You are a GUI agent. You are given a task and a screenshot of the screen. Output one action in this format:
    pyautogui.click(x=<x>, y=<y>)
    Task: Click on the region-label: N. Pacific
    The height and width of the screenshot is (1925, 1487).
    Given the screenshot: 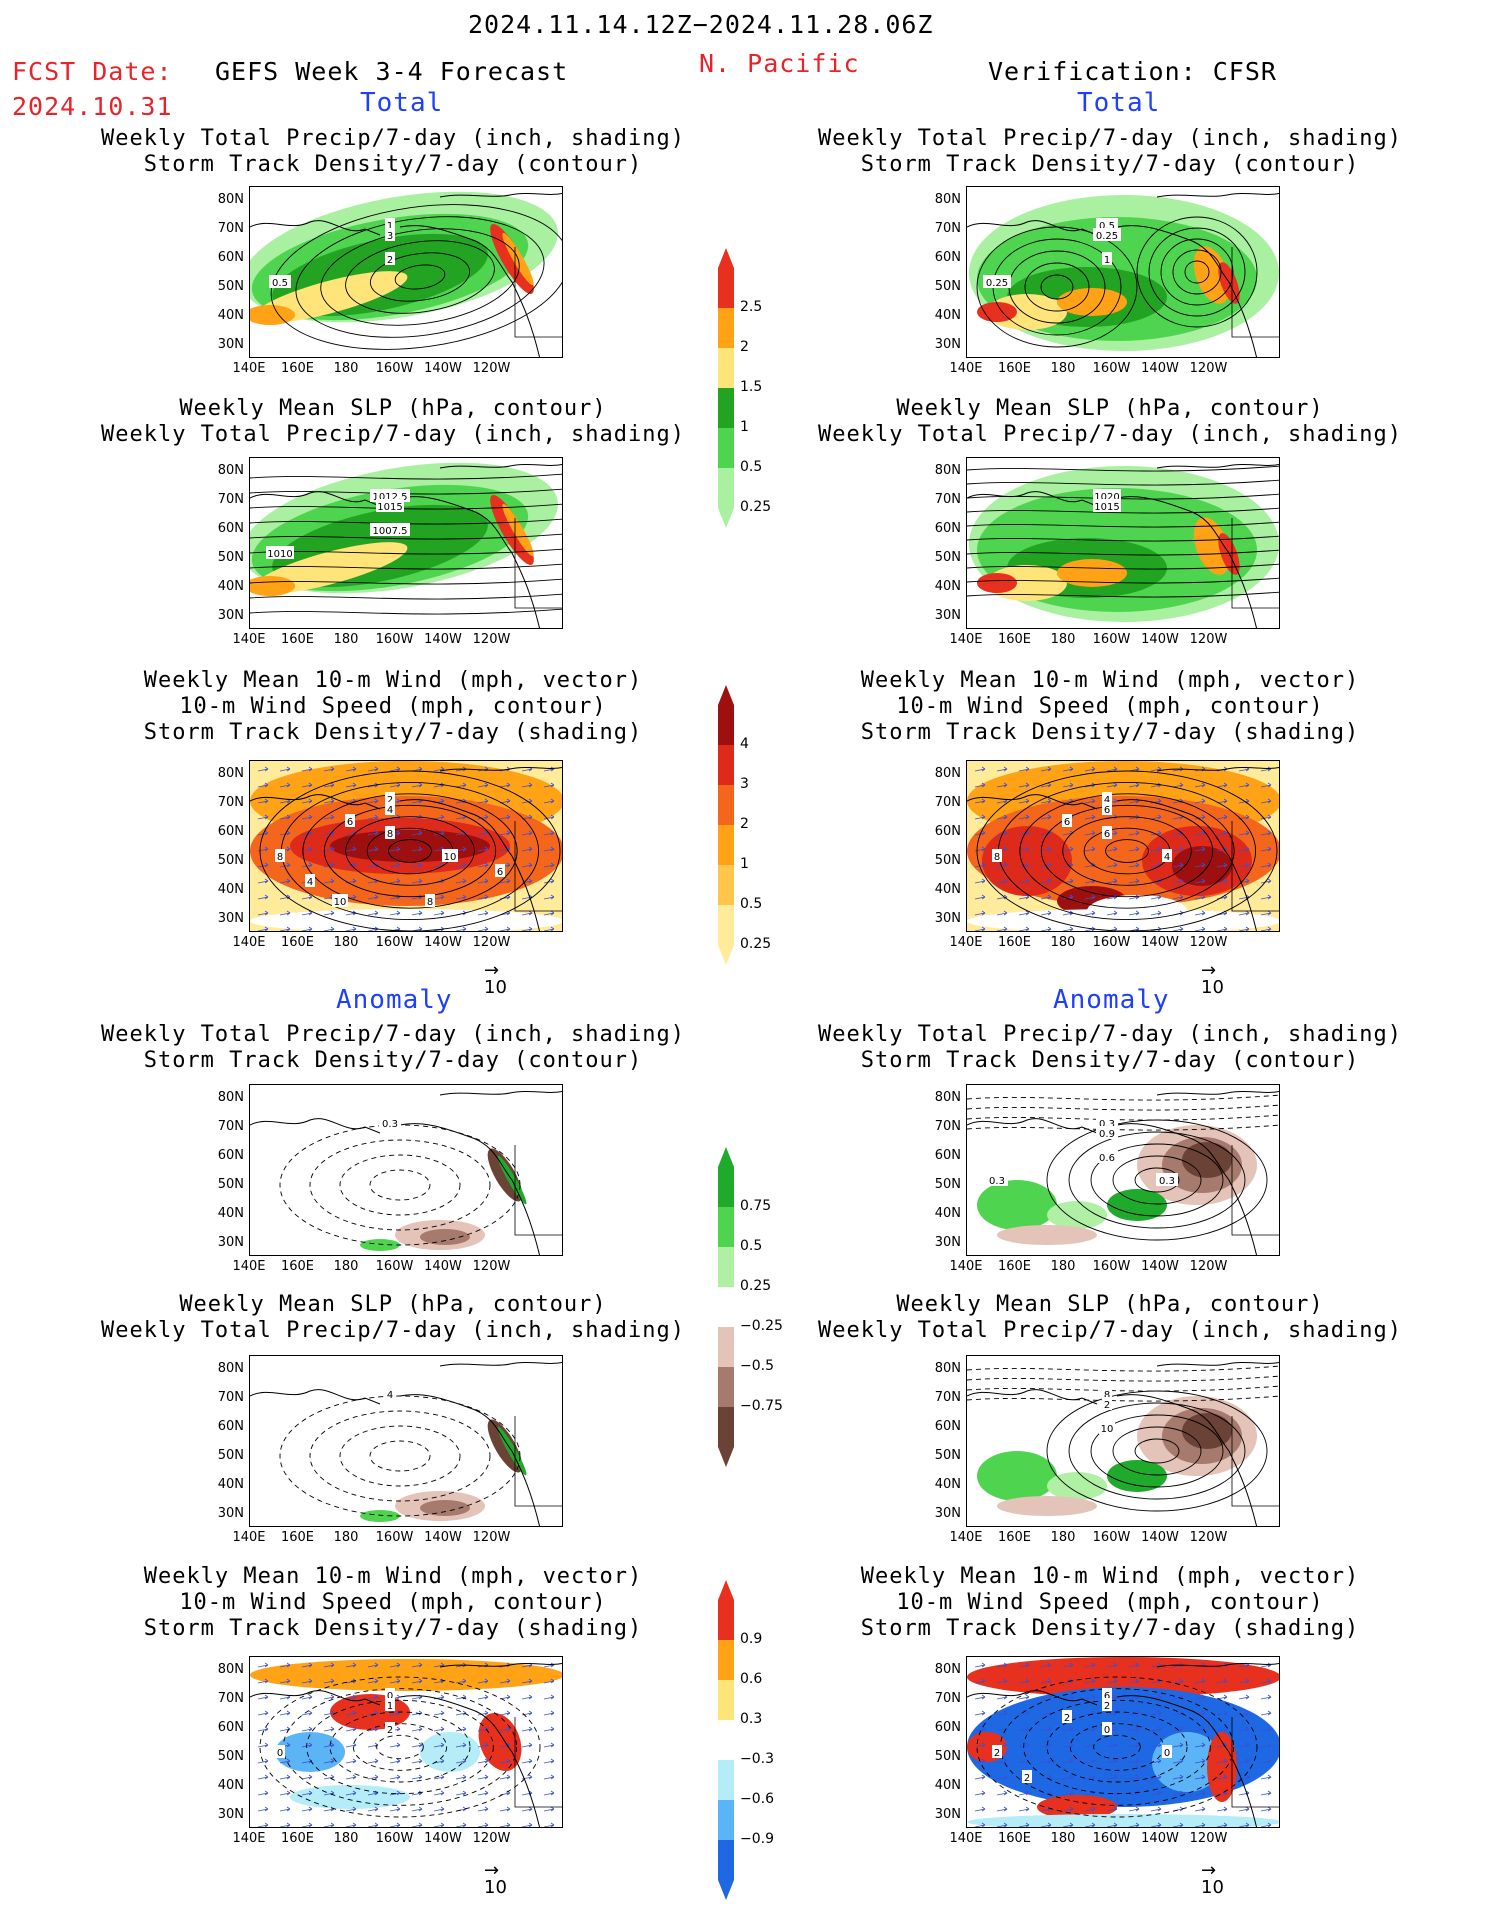 What is the action you would take?
    pyautogui.click(x=779, y=63)
    